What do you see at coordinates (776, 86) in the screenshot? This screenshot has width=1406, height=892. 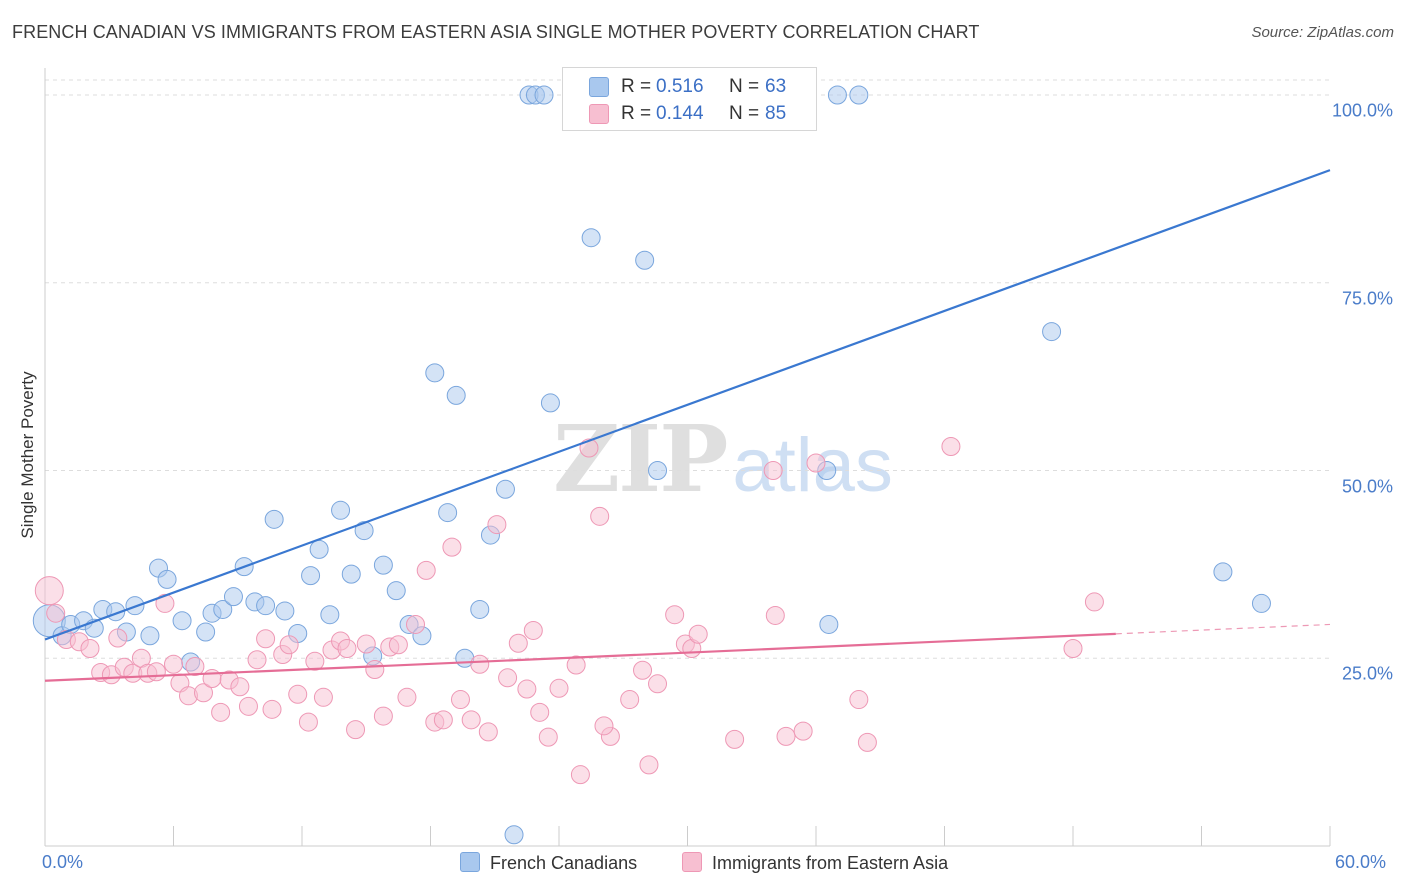 I see `legend-n-value: 63` at bounding box center [776, 86].